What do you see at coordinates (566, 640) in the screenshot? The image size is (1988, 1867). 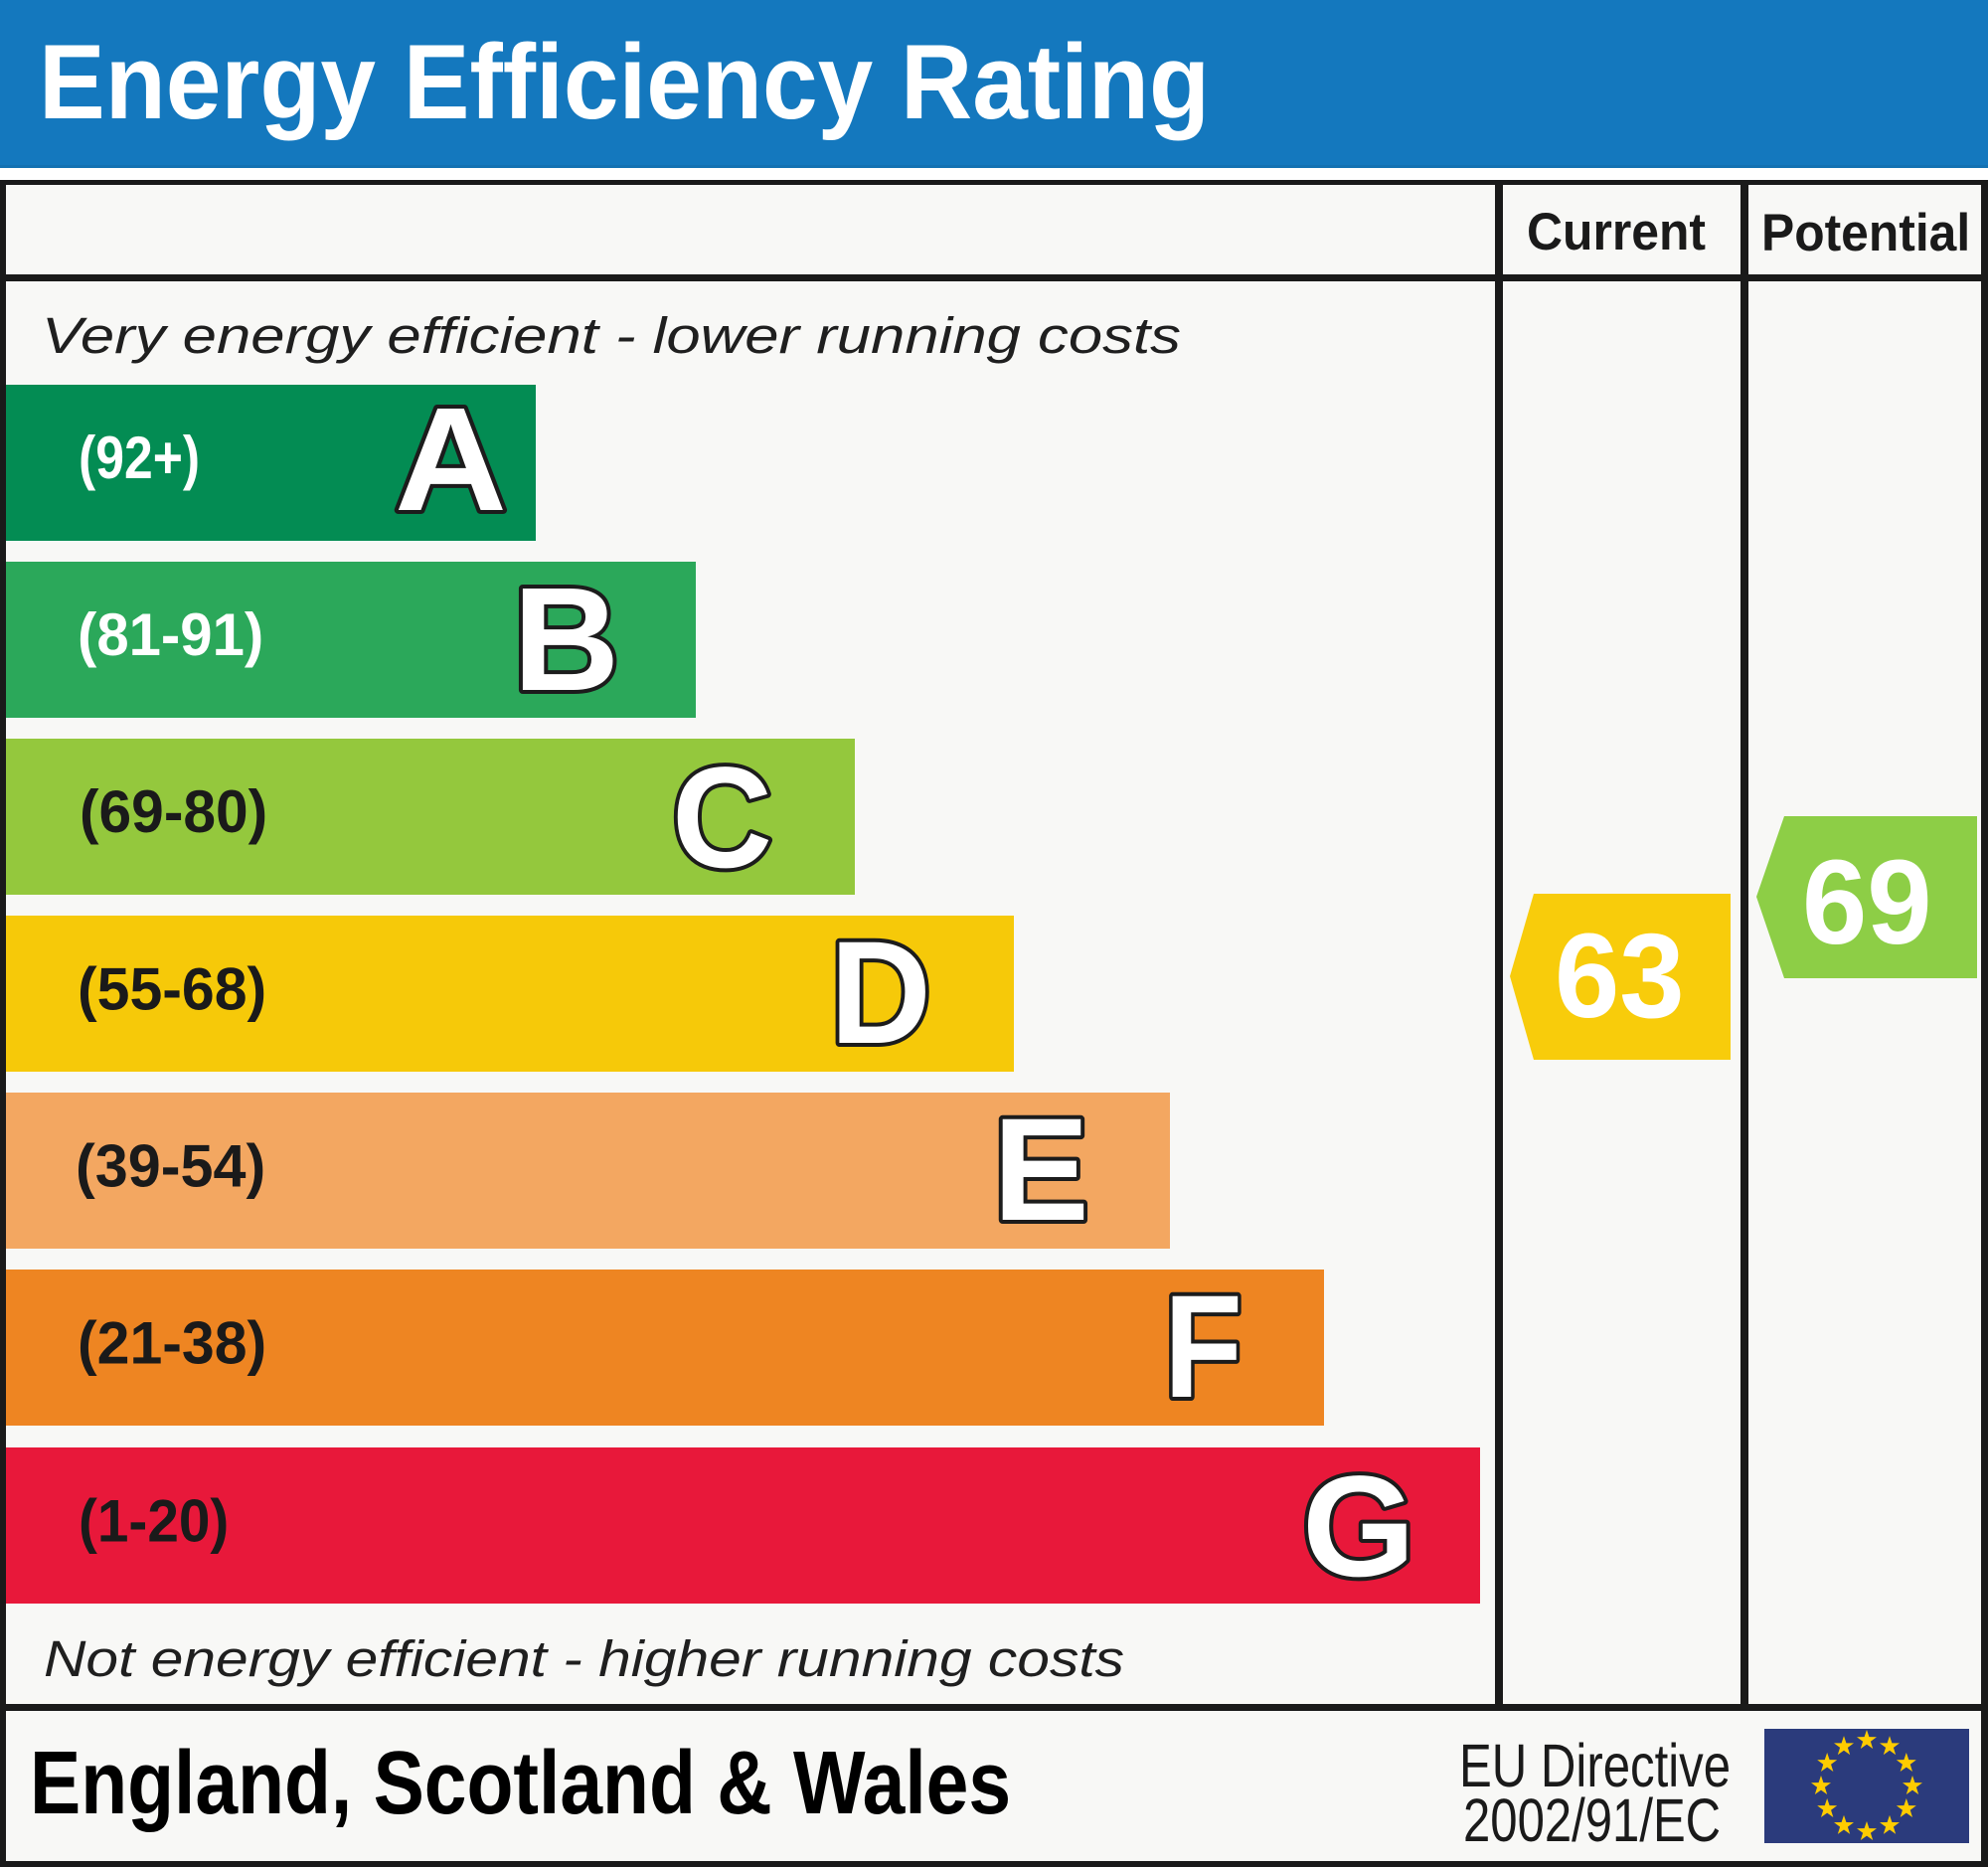 I see `svg-text: B` at bounding box center [566, 640].